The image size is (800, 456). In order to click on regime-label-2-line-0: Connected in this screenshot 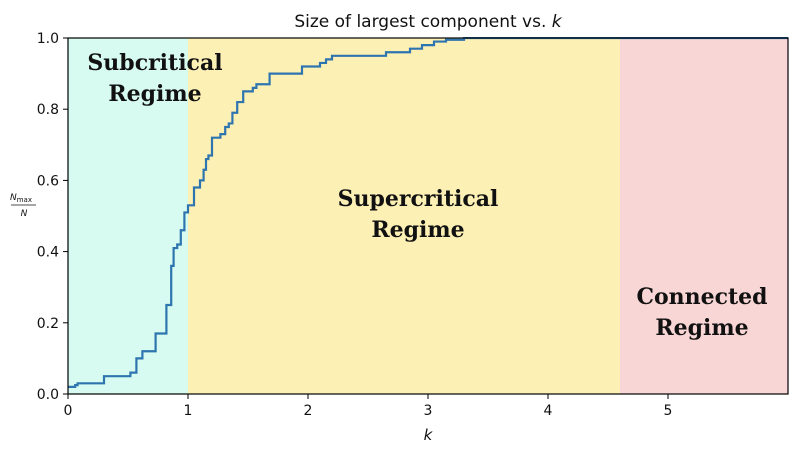, I will do `click(701, 297)`.